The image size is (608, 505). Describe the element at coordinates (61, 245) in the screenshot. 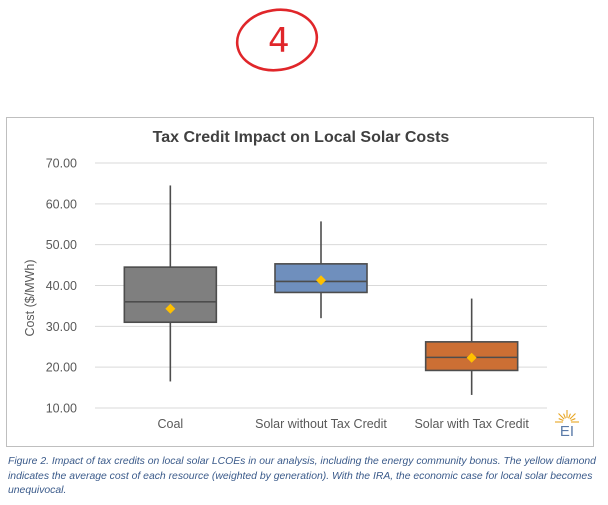

I see `y-tick-label: 50.00` at that location.